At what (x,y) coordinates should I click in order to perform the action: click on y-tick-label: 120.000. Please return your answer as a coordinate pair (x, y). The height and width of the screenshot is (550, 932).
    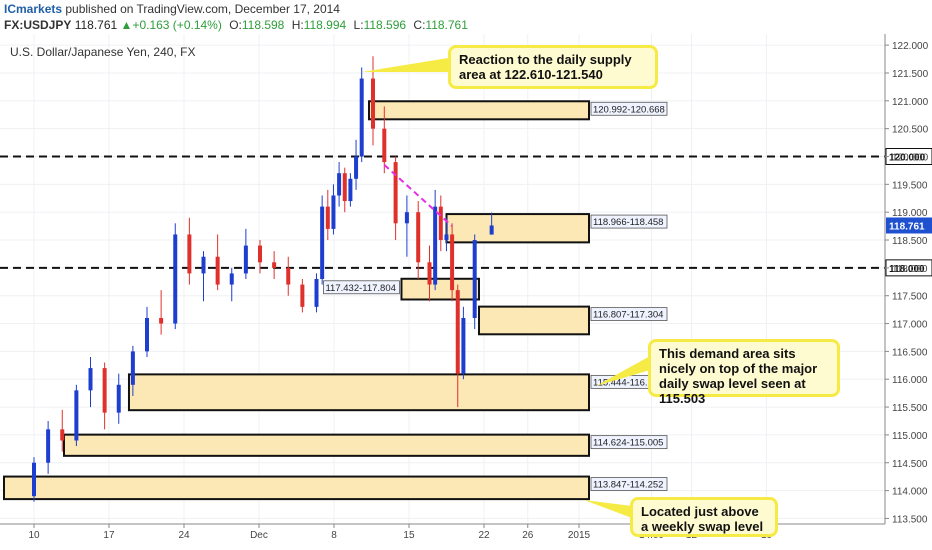
    Looking at the image, I should click on (910, 158).